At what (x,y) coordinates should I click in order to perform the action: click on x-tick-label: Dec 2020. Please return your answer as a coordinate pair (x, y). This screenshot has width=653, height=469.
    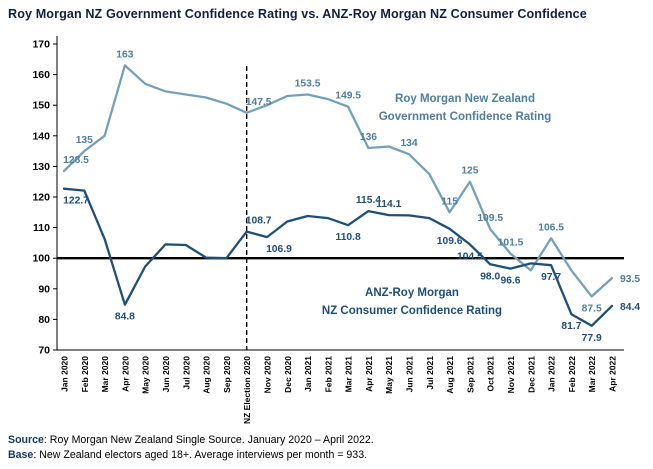
    Looking at the image, I should click on (288, 374).